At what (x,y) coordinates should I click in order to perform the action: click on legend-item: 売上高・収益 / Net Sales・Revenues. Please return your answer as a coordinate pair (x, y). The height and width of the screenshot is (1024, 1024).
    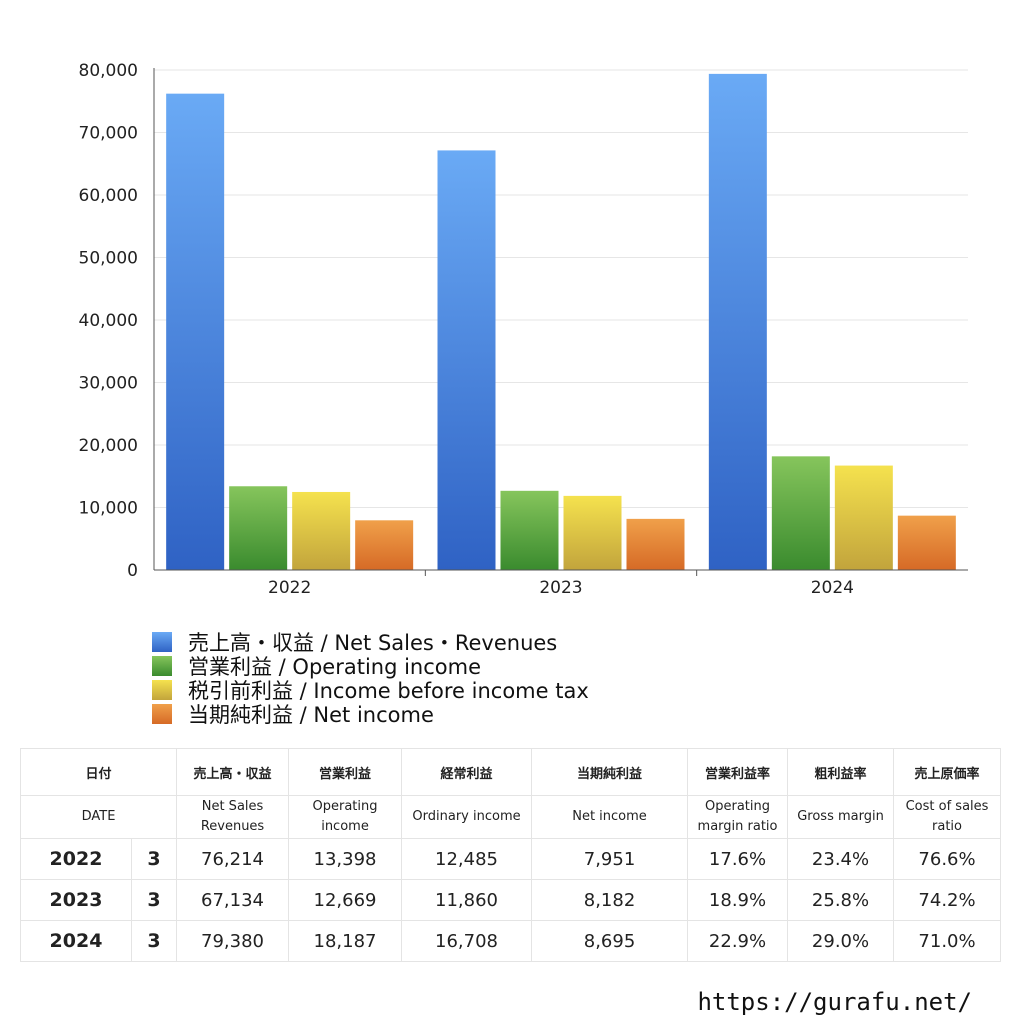
    Looking at the image, I should click on (370, 642).